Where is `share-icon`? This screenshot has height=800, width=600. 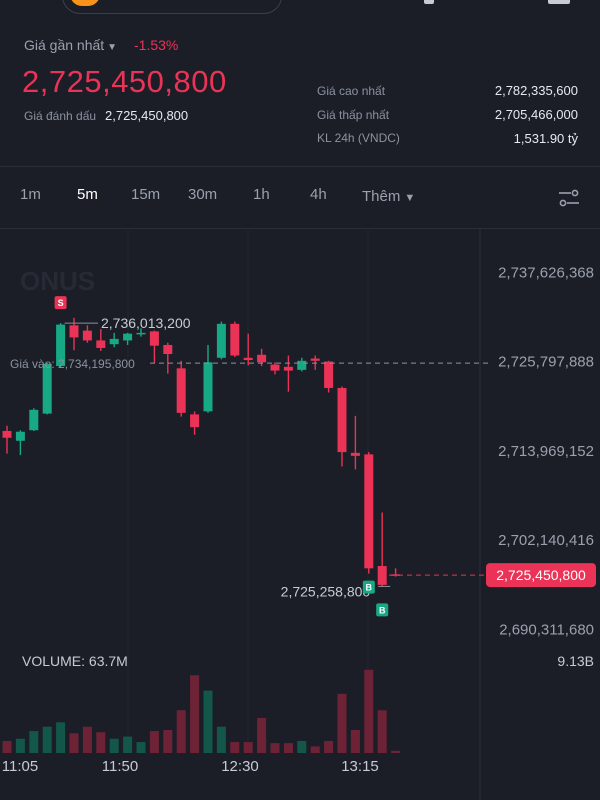
share-icon is located at coordinates (429, 2).